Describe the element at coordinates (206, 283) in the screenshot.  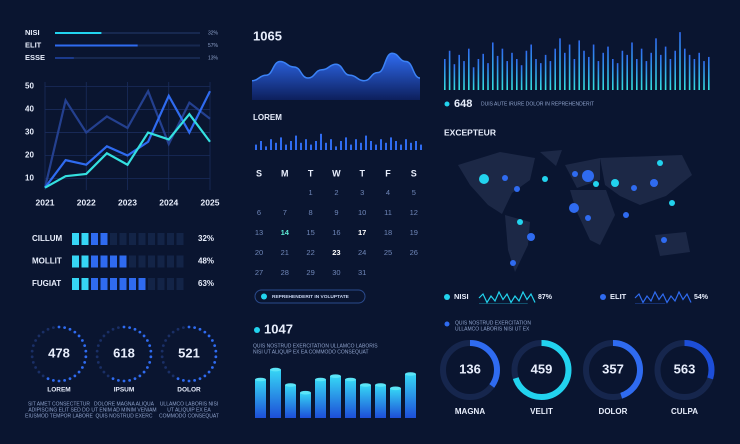
I see `label: 63%` at that location.